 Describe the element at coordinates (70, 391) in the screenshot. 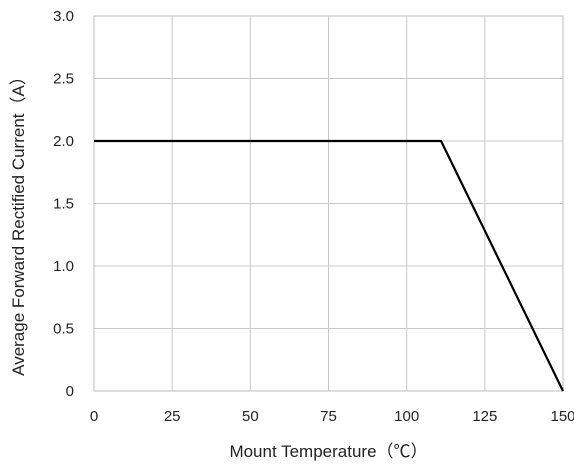

I see `y-tick-label: 0` at that location.